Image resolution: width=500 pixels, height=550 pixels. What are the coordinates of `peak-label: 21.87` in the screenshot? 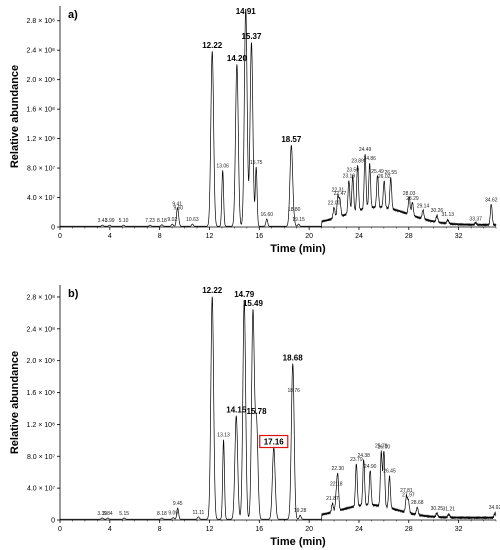 It's located at (332, 499).